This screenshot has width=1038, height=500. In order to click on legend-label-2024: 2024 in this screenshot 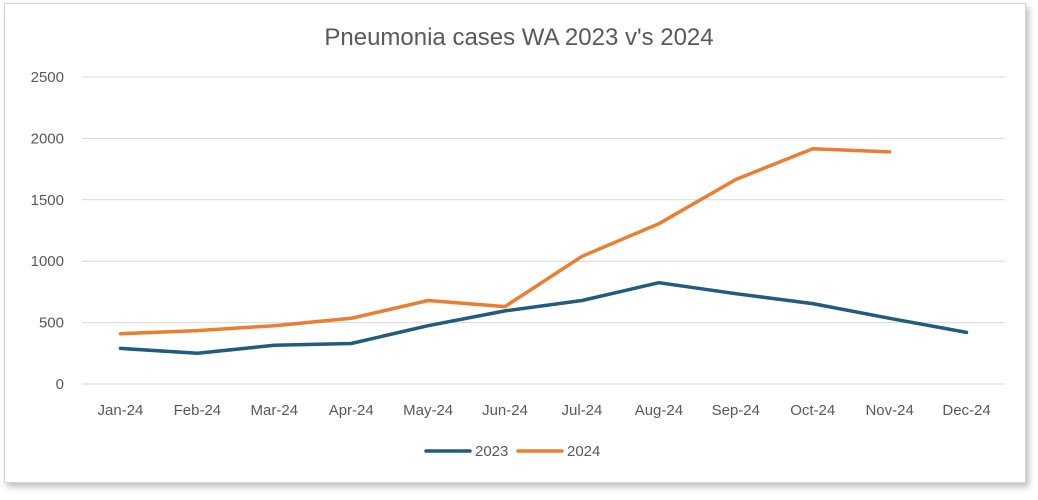, I will do `click(583, 451)`.